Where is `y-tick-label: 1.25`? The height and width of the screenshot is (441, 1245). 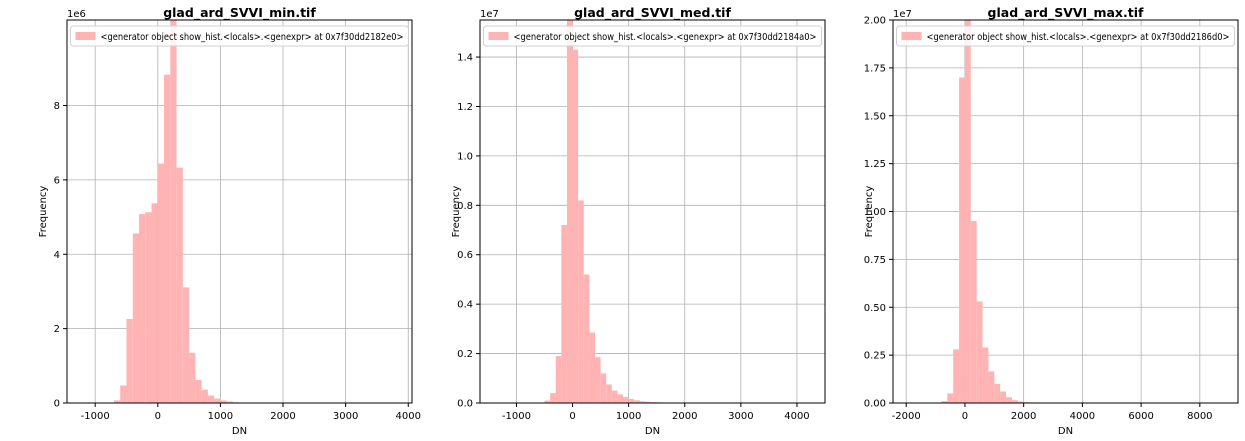
y-tick-label: 1.25 is located at coordinates (875, 164).